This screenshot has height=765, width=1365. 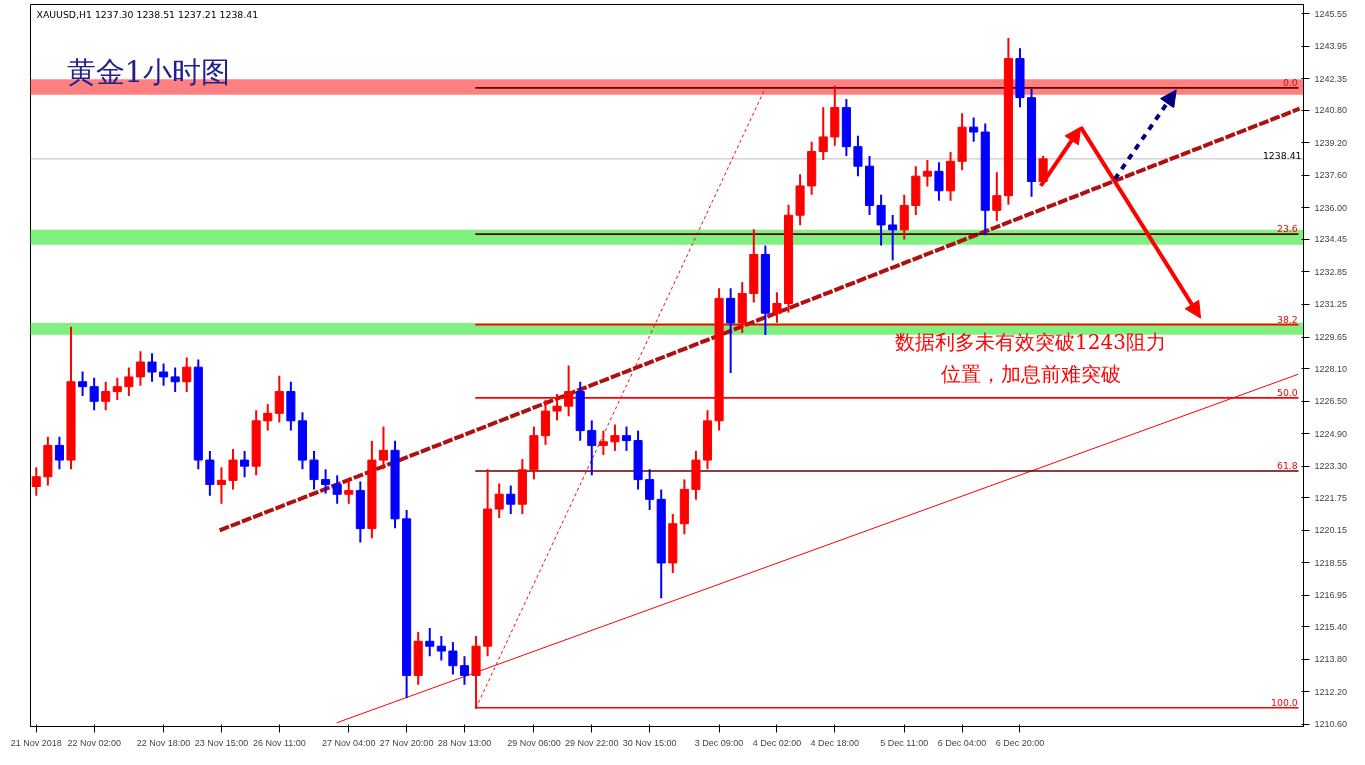 What do you see at coordinates (1331, 78) in the screenshot?
I see `y-tick-label: 1242.35` at bounding box center [1331, 78].